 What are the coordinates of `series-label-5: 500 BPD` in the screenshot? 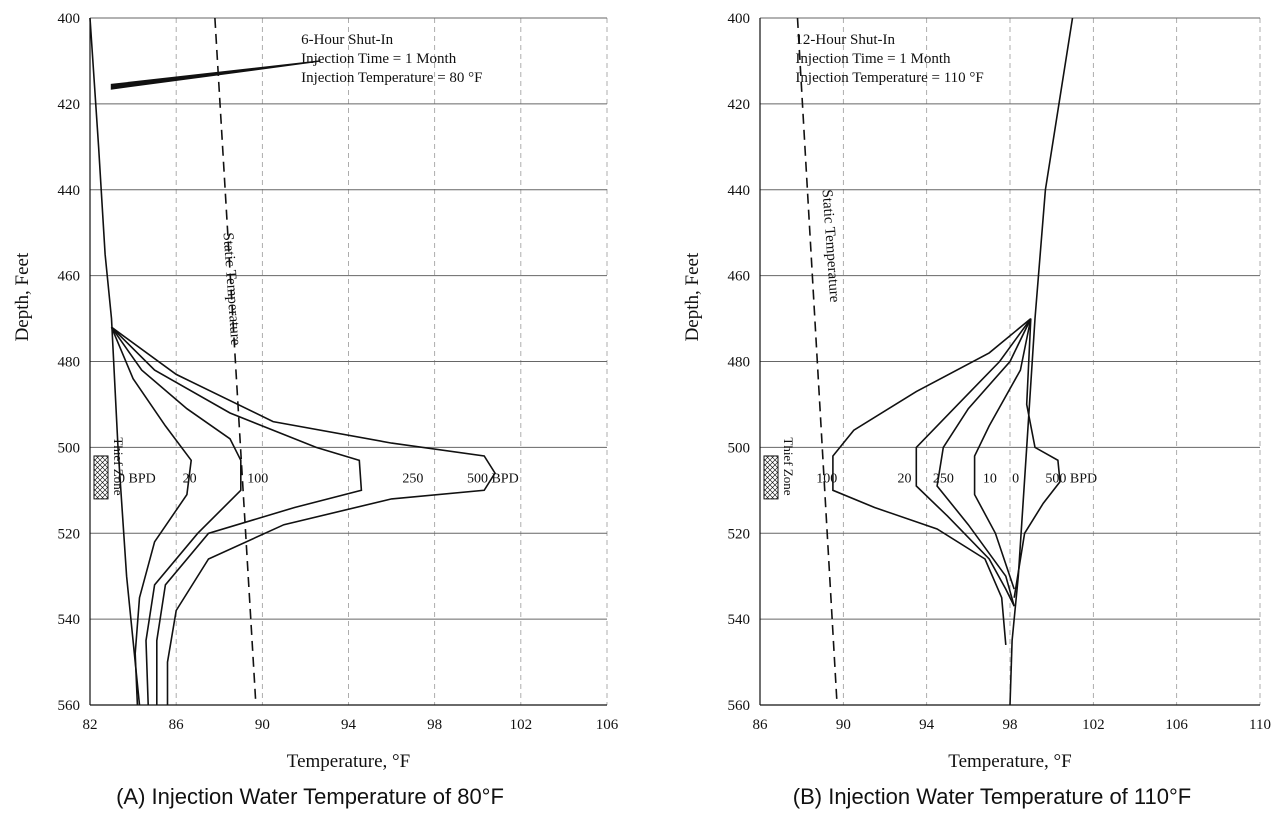 It's located at (493, 478).